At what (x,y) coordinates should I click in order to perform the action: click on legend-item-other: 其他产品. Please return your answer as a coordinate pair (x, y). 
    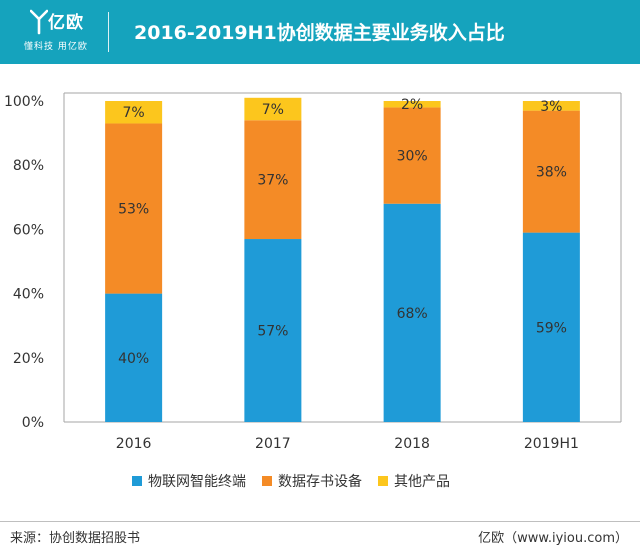
    Looking at the image, I should click on (414, 481).